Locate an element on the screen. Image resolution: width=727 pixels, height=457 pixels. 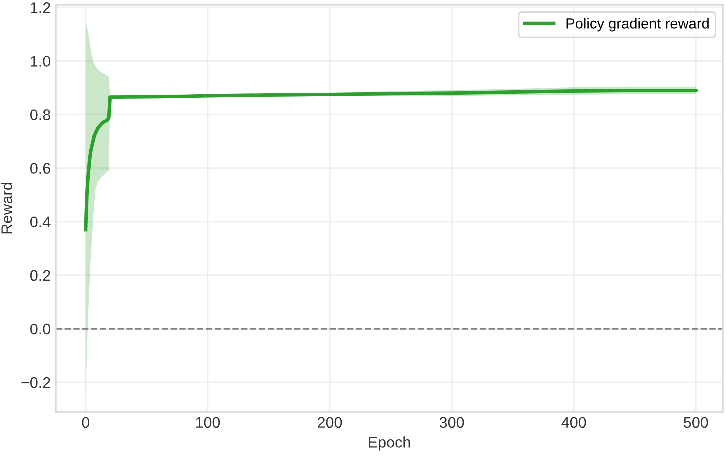
y-tick-label: −0.2 is located at coordinates (36, 382).